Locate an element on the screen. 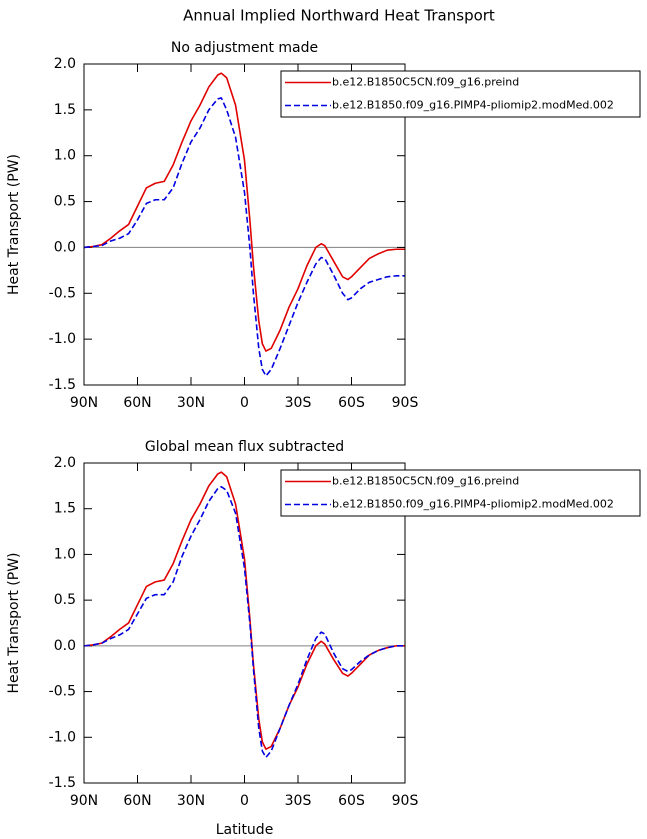 The height and width of the screenshot is (839, 647). panel-title: No adjustment made is located at coordinates (244, 48).